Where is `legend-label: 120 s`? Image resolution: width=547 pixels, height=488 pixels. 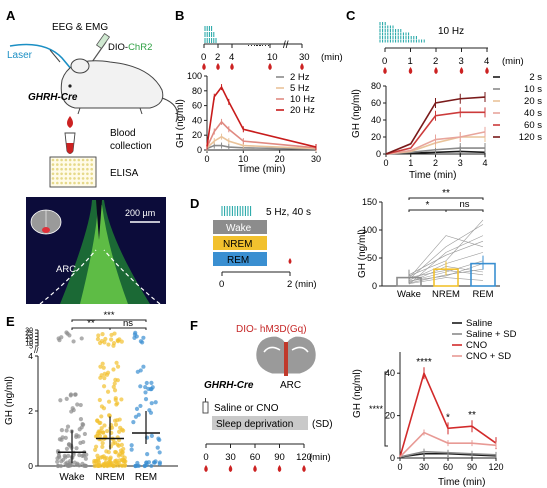
legend-label: 120 s is located at coordinates (530, 137).